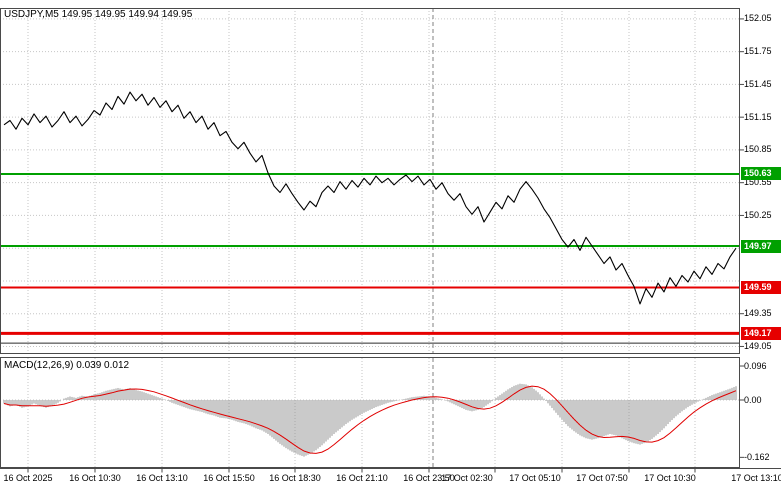 The image size is (781, 489). I want to click on time-axis-label: 16 Oct 23:50, so click(429, 478).